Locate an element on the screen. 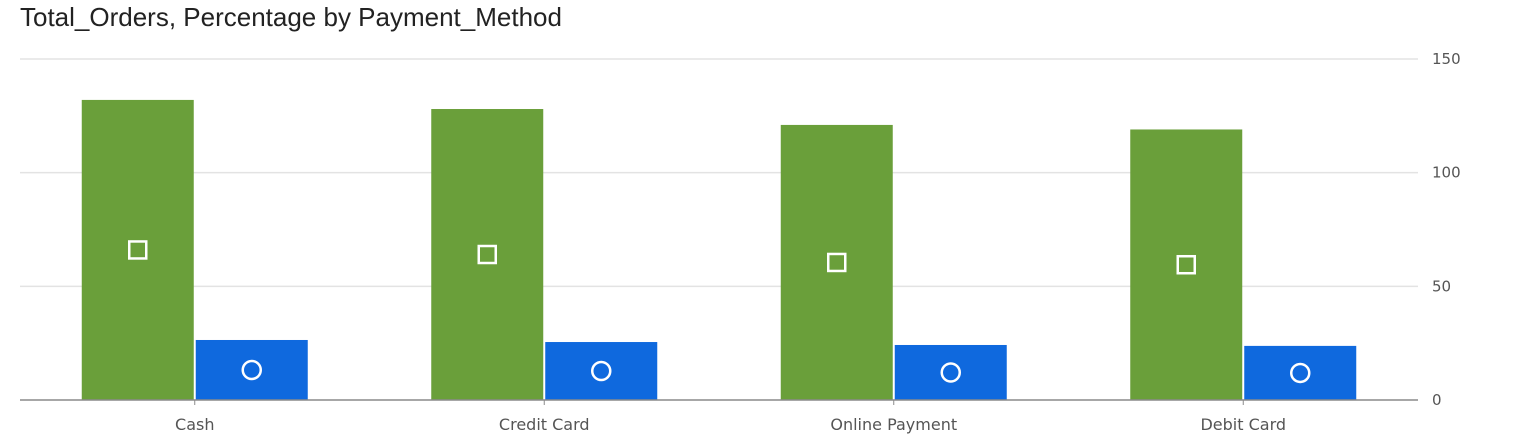 This screenshot has height=440, width=1514. x-tick-label: Cash is located at coordinates (194, 424).